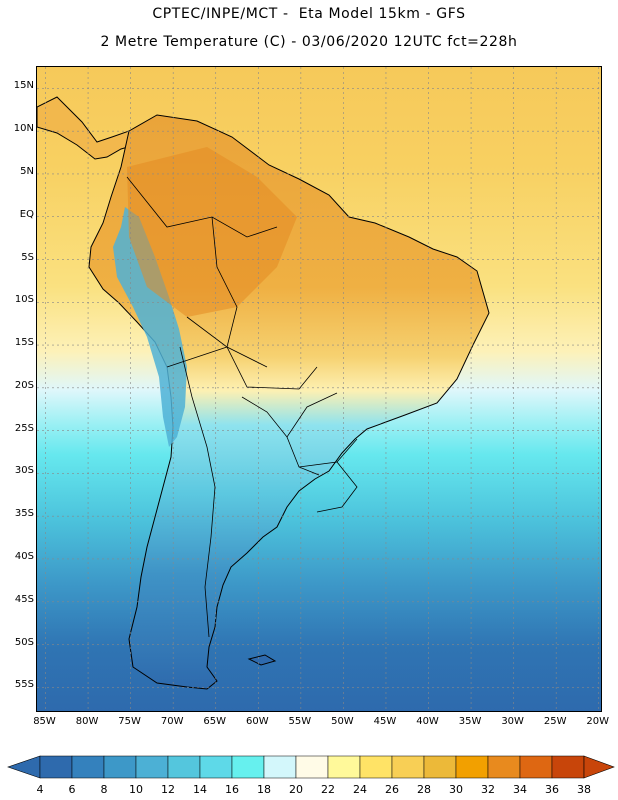 This screenshot has height=800, width=618. What do you see at coordinates (24, 300) in the screenshot?
I see `latitude-tick-label: 10S` at bounding box center [24, 300].